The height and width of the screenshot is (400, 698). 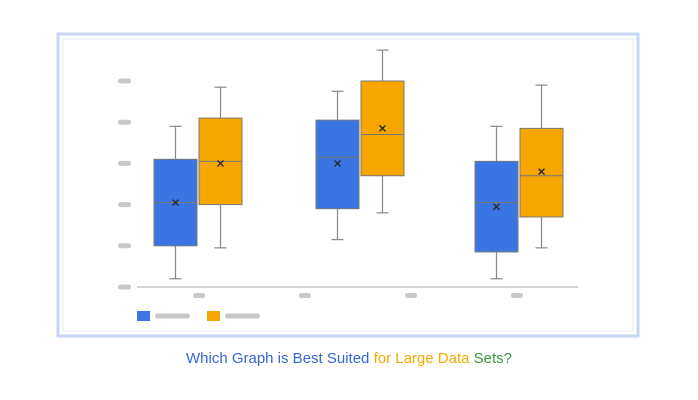 What do you see at coordinates (424, 358) in the screenshot?
I see `title-part: for Large Data` at bounding box center [424, 358].